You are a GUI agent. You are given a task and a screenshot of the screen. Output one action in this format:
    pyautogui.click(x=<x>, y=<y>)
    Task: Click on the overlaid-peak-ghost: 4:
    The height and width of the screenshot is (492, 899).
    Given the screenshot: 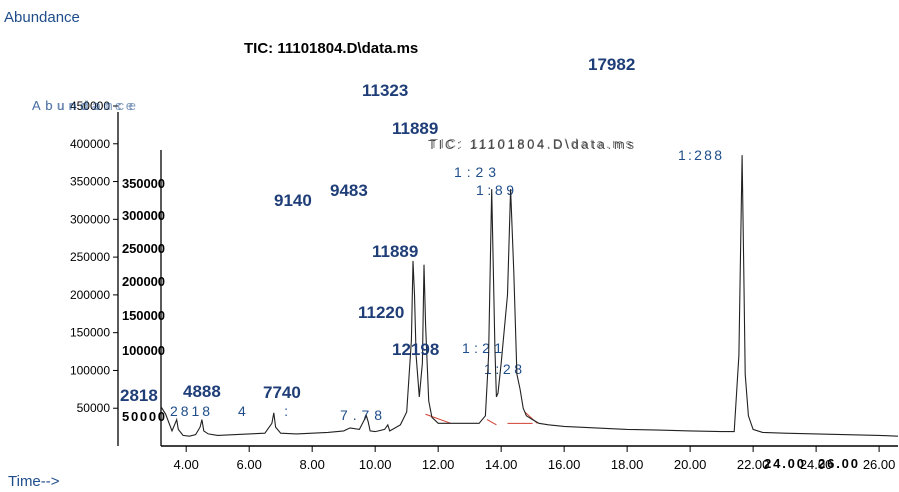 What is the action you would take?
    pyautogui.click(x=263, y=411)
    